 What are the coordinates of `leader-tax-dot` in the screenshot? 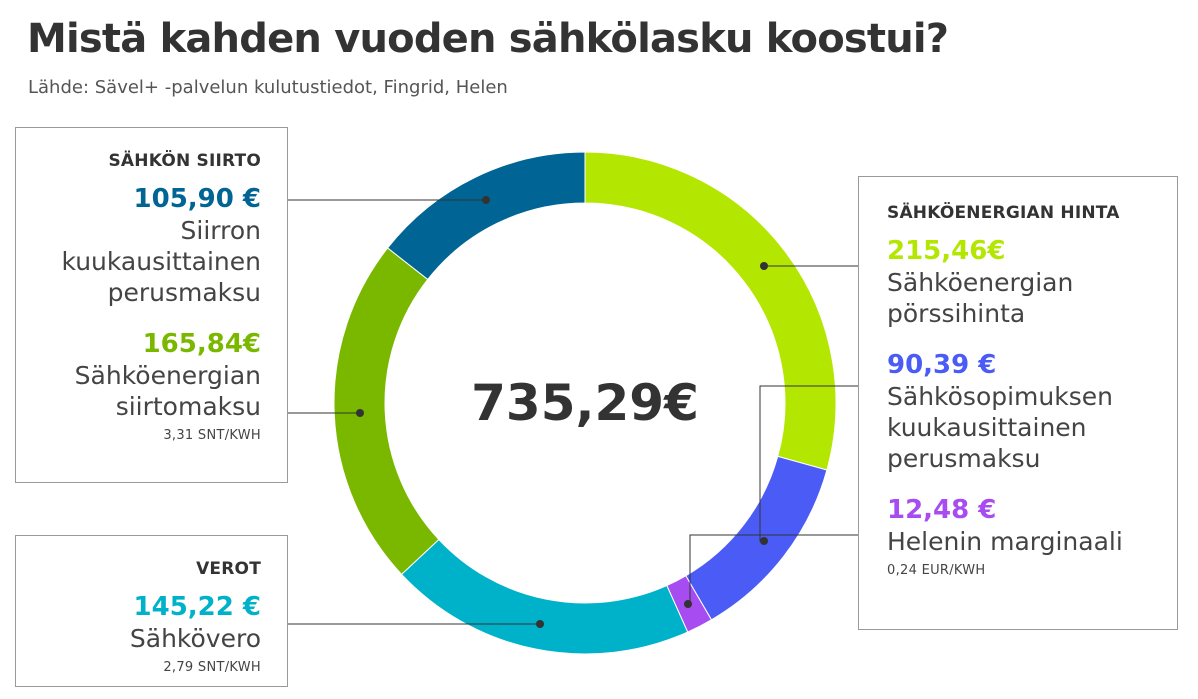 It's located at (540, 624).